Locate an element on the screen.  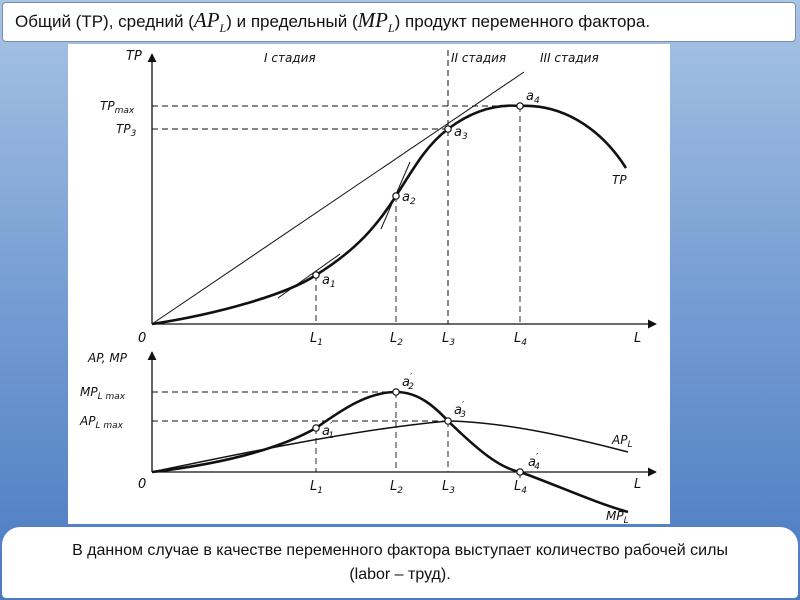
apmp-x-label: L is located at coordinates (637, 484).